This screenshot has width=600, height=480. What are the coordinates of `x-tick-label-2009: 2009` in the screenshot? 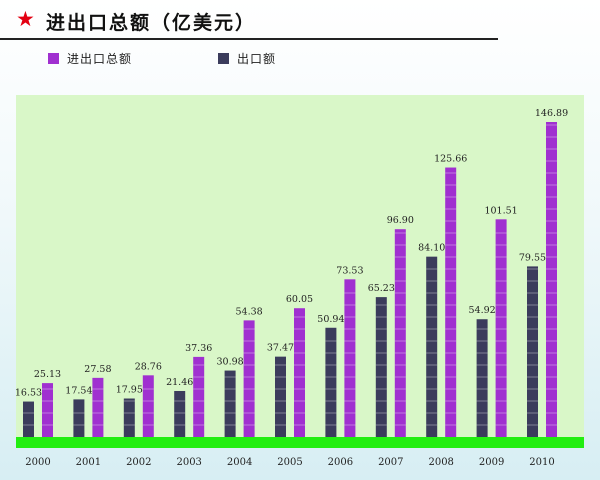 It's located at (491, 462).